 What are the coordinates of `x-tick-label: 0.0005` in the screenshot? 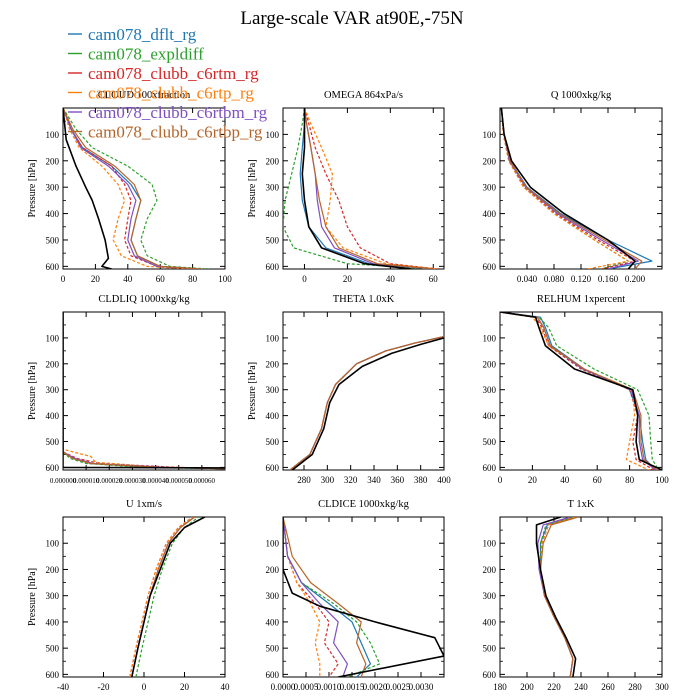 It's located at (306, 687).